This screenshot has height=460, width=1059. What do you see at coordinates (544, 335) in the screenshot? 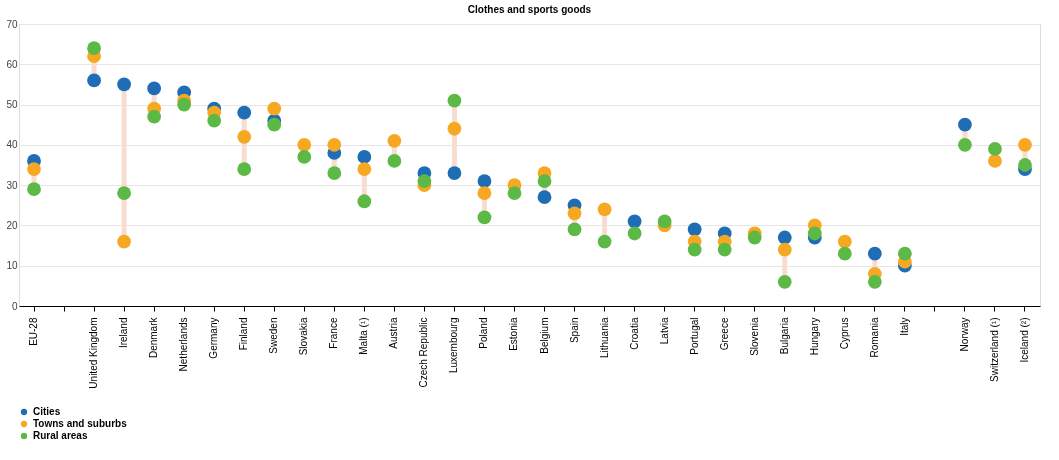
I see `x-tick-label: Belgium` at bounding box center [544, 335].